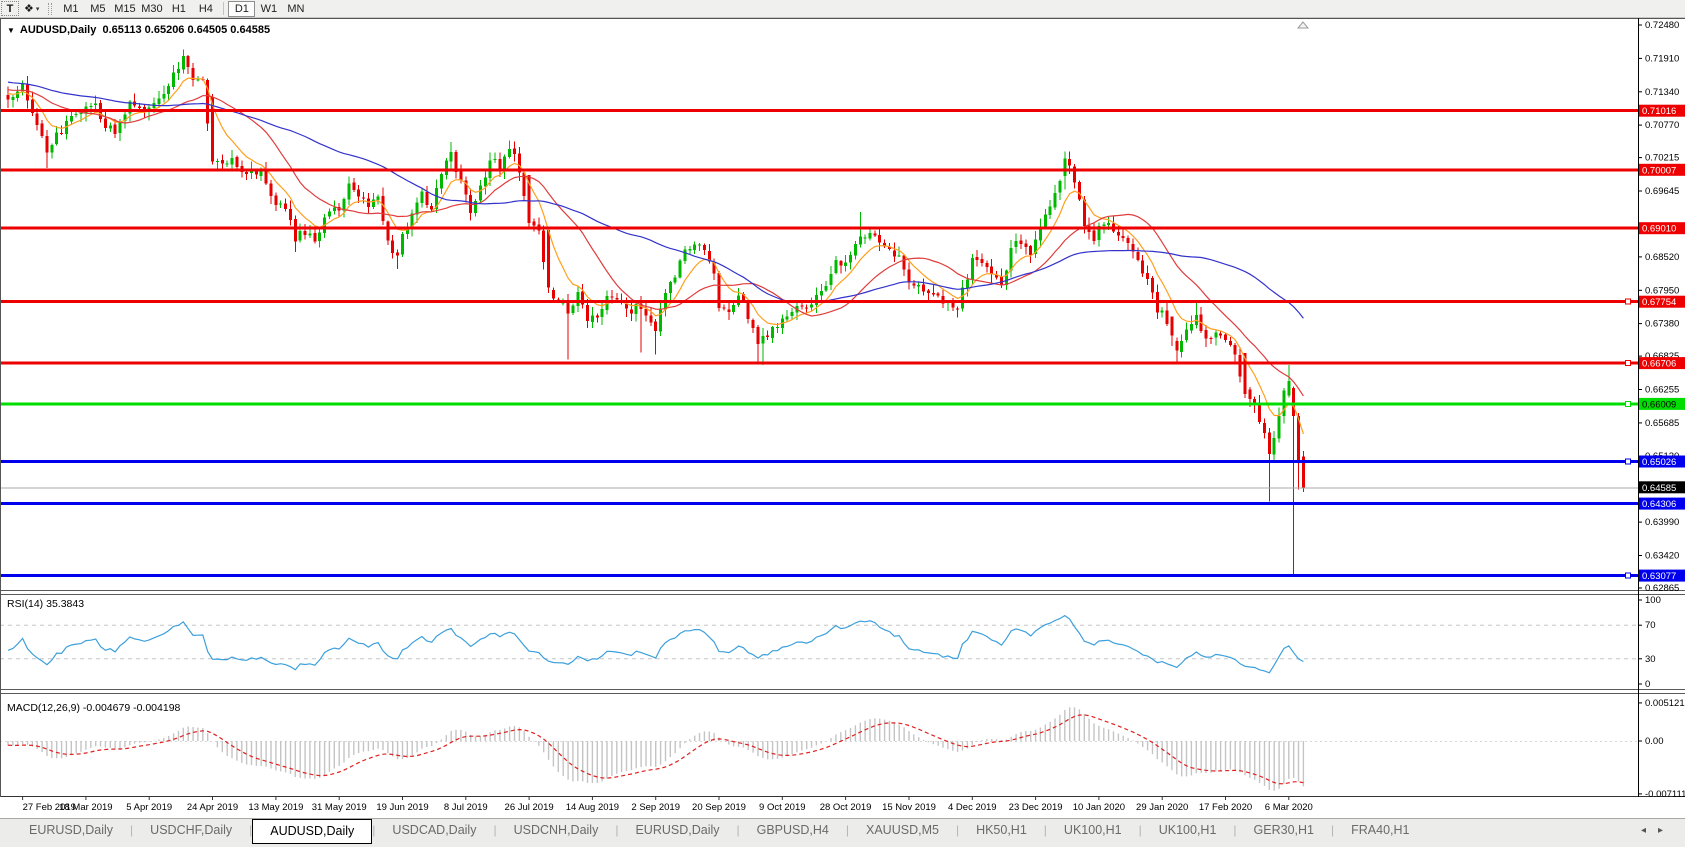  I want to click on chart-tab-ger30-h1: GER30,H1, so click(1283, 830).